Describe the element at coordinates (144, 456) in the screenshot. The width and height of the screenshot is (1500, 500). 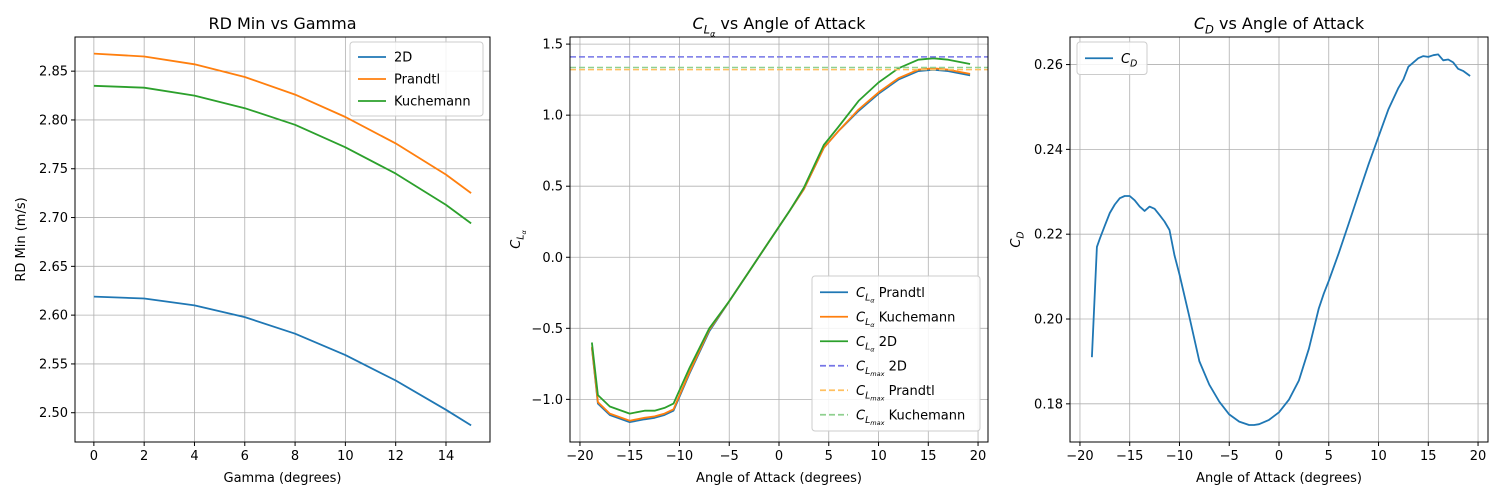
I see `x-tick-label: 2` at that location.